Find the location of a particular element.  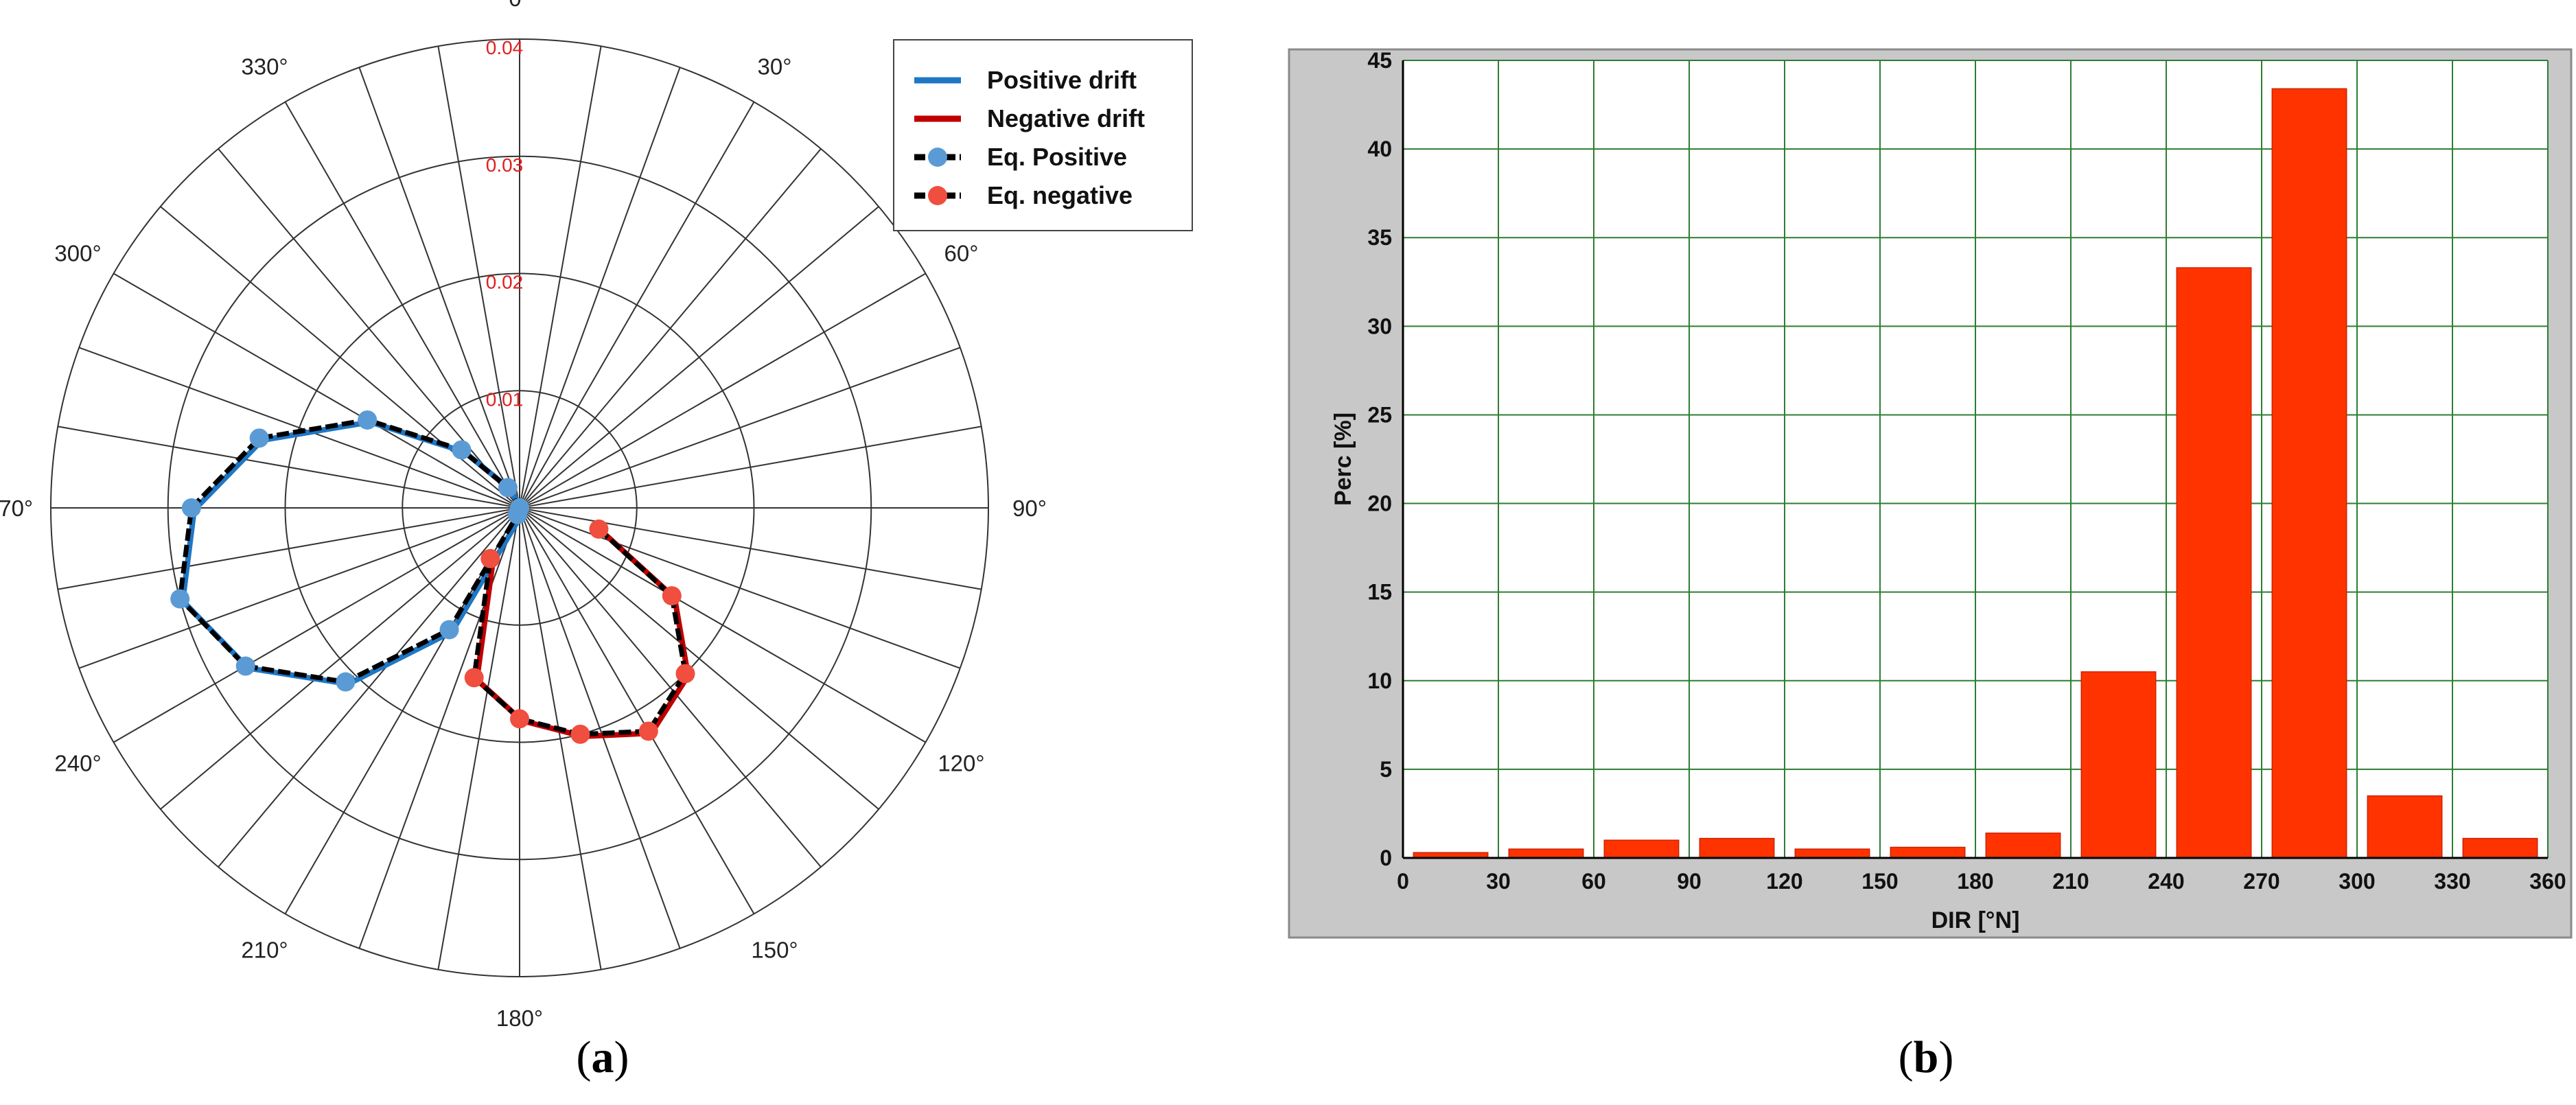

polar-angle-label: 30° is located at coordinates (775, 67).